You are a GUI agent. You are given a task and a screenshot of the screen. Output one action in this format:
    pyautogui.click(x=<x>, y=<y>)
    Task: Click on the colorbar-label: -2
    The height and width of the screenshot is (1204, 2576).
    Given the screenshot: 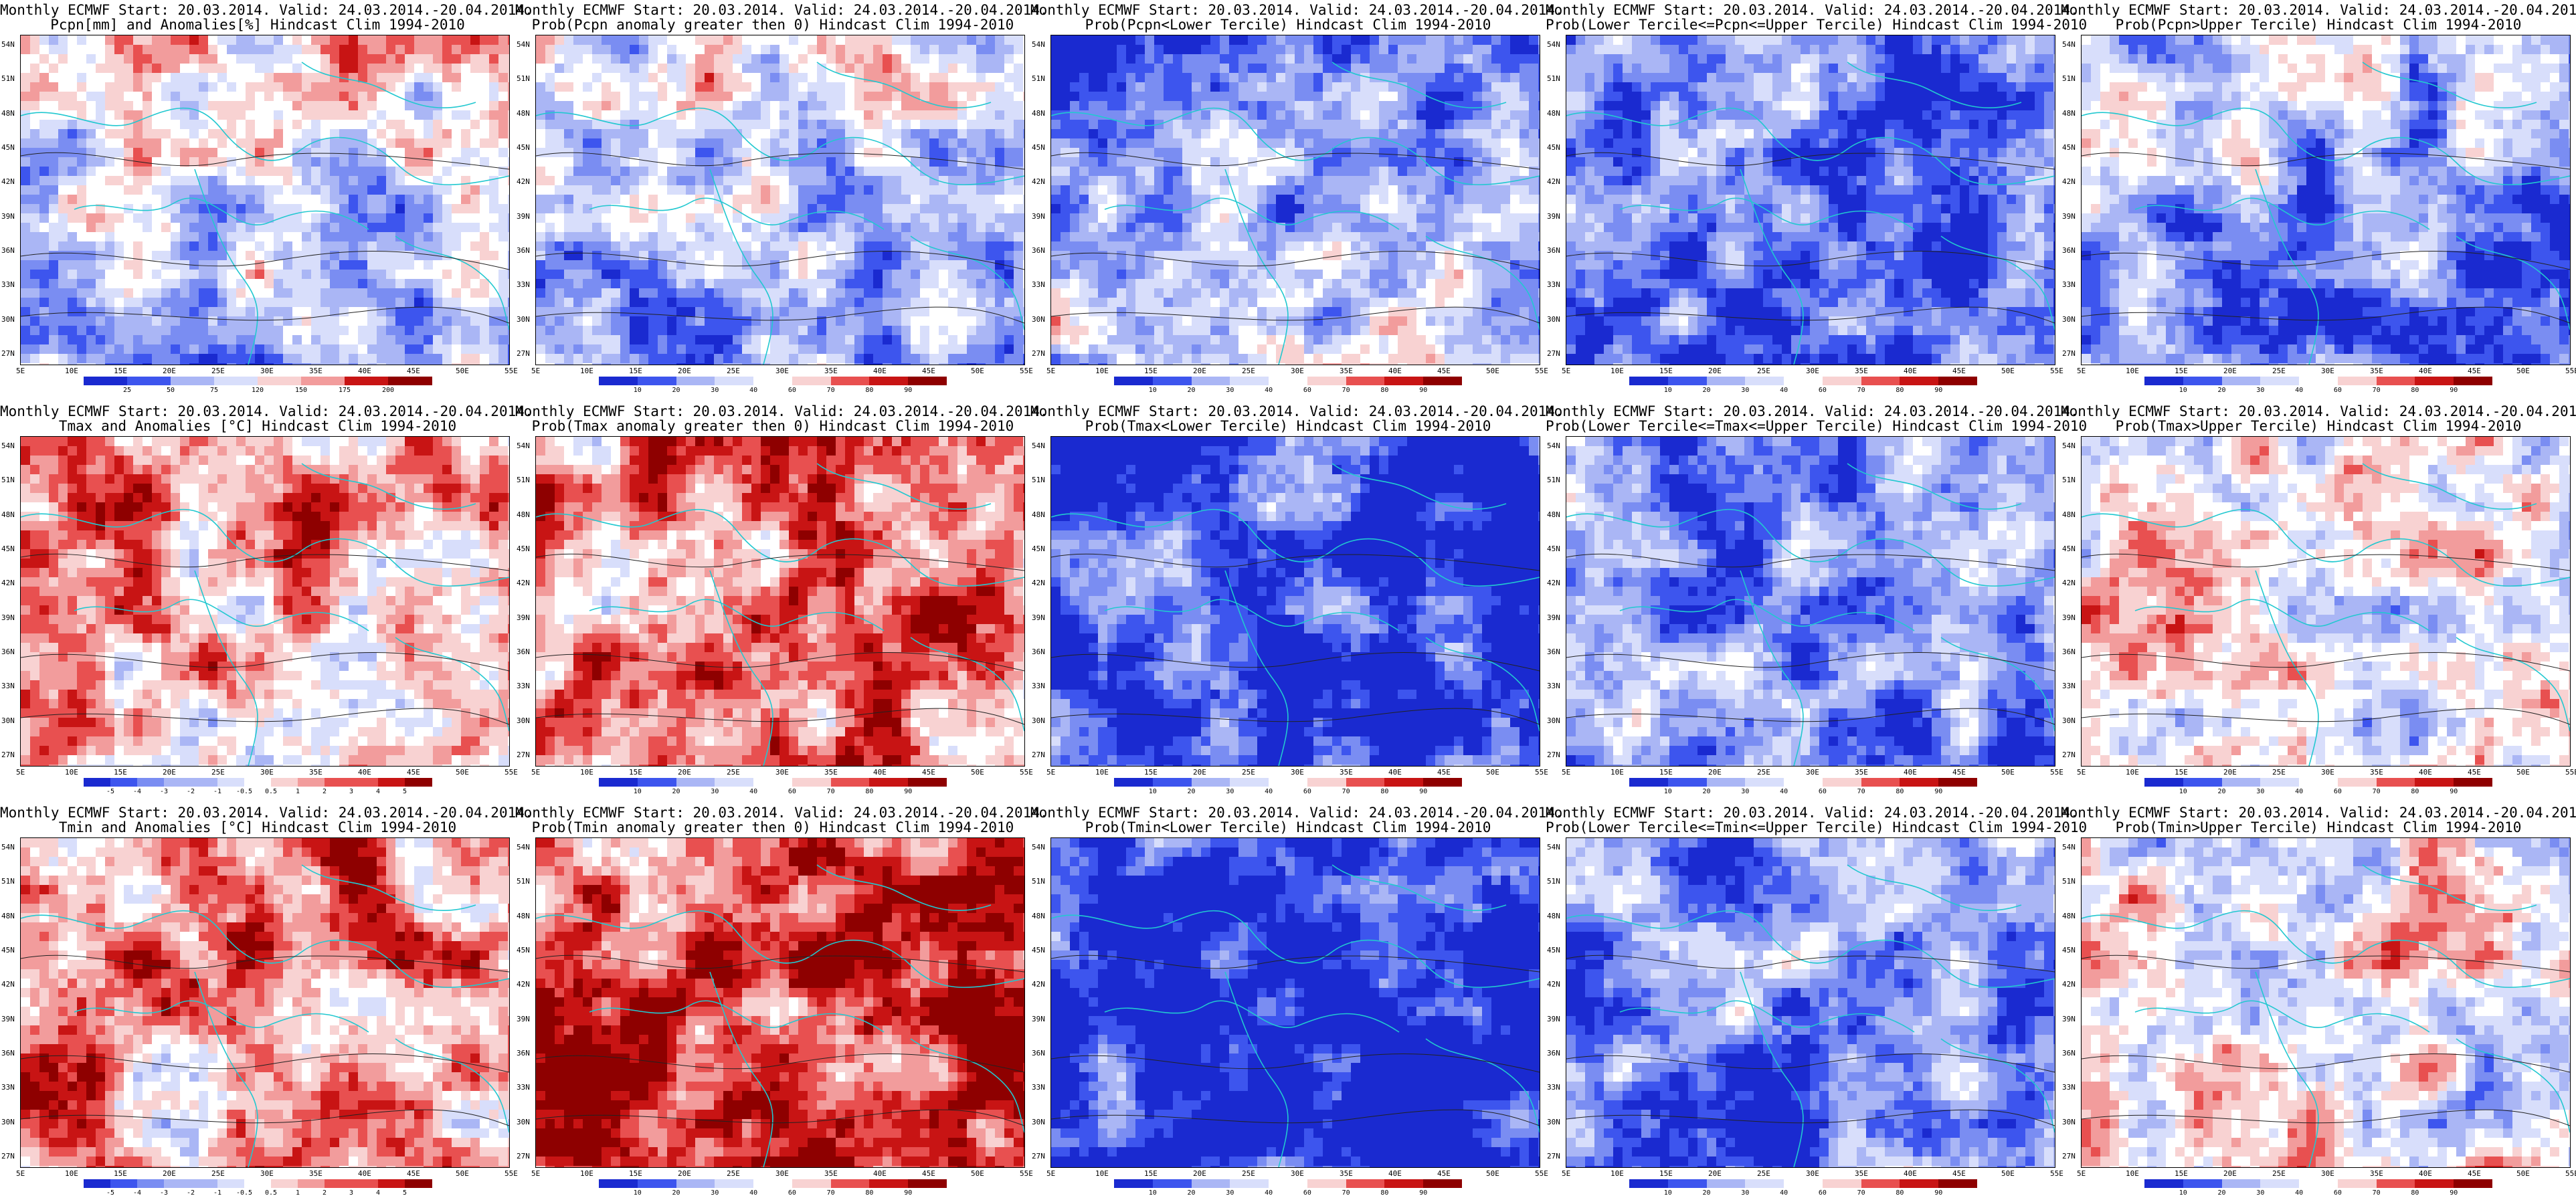 What is the action you would take?
    pyautogui.click(x=191, y=1193)
    